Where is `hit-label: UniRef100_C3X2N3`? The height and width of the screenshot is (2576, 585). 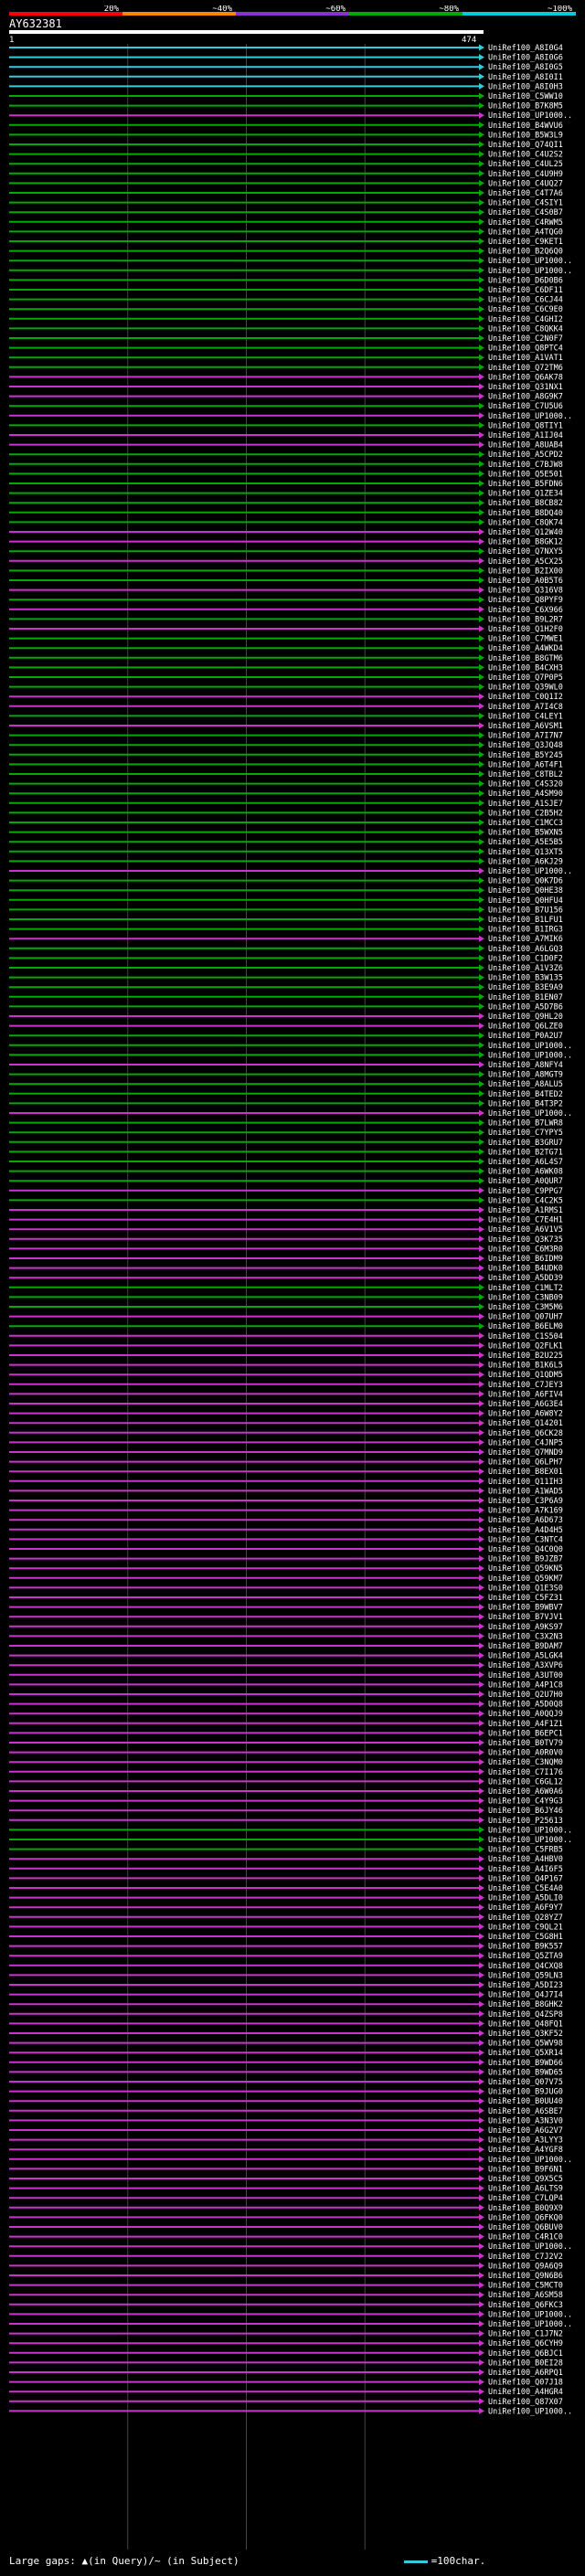
hit-label: UniRef100_C3X2N3 is located at coordinates (525, 1636).